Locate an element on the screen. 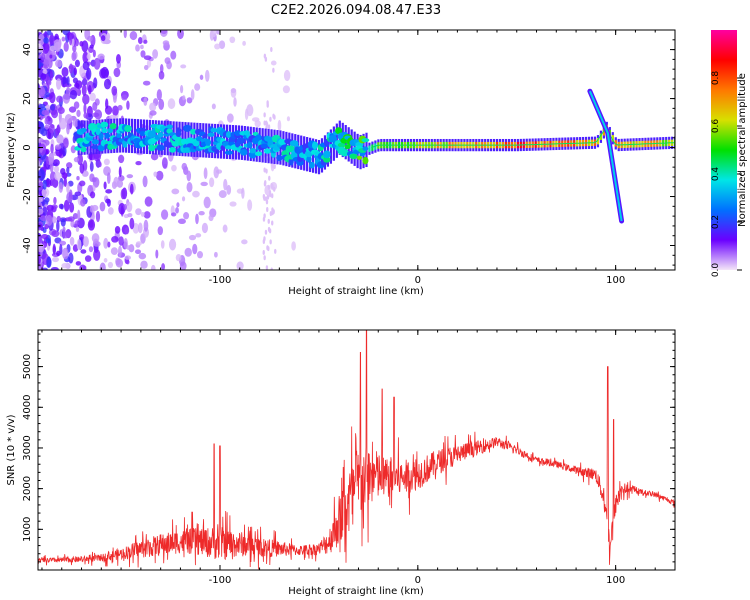 Image resolution: width=750 pixels, height=600 pixels. colorbar-ticks: 0.0 0.2 0.4 0.6 0.8 is located at coordinates (726, 174).